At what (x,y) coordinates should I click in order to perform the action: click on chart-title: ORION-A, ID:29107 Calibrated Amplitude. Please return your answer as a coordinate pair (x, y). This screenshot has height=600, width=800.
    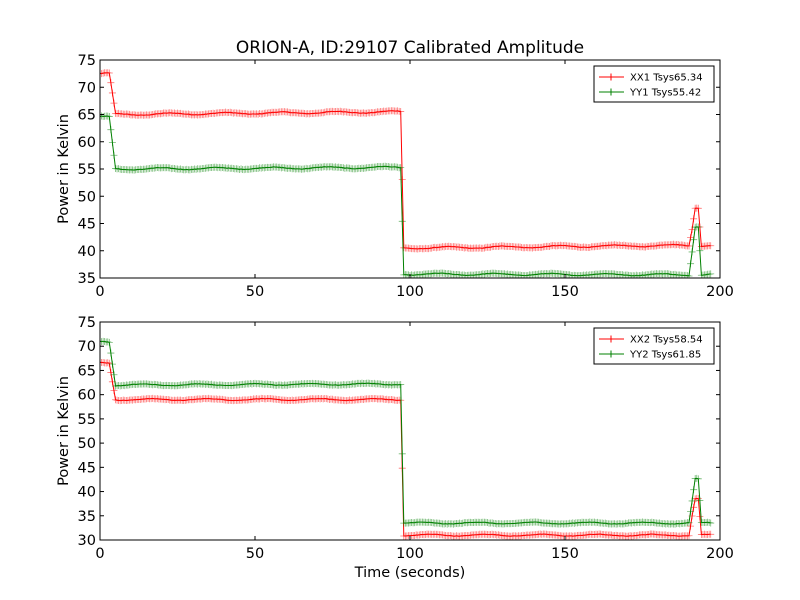
    Looking at the image, I should click on (410, 48).